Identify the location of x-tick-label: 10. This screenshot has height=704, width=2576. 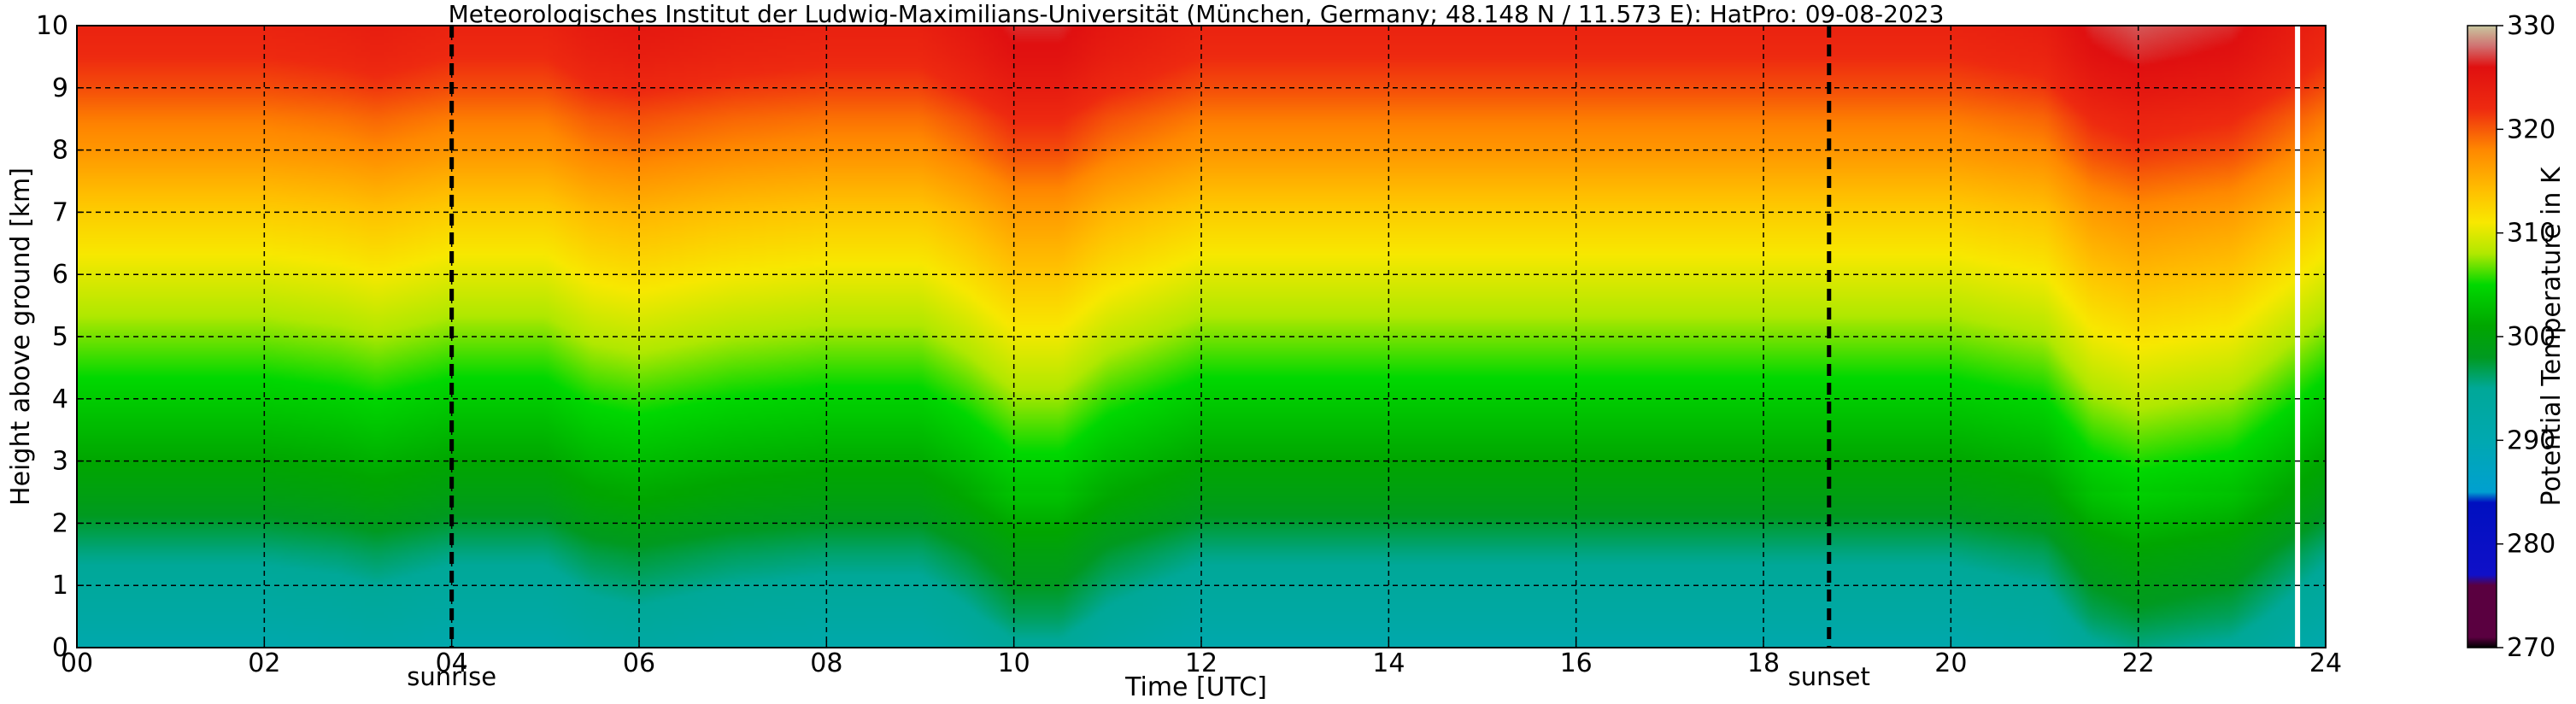
(1014, 663).